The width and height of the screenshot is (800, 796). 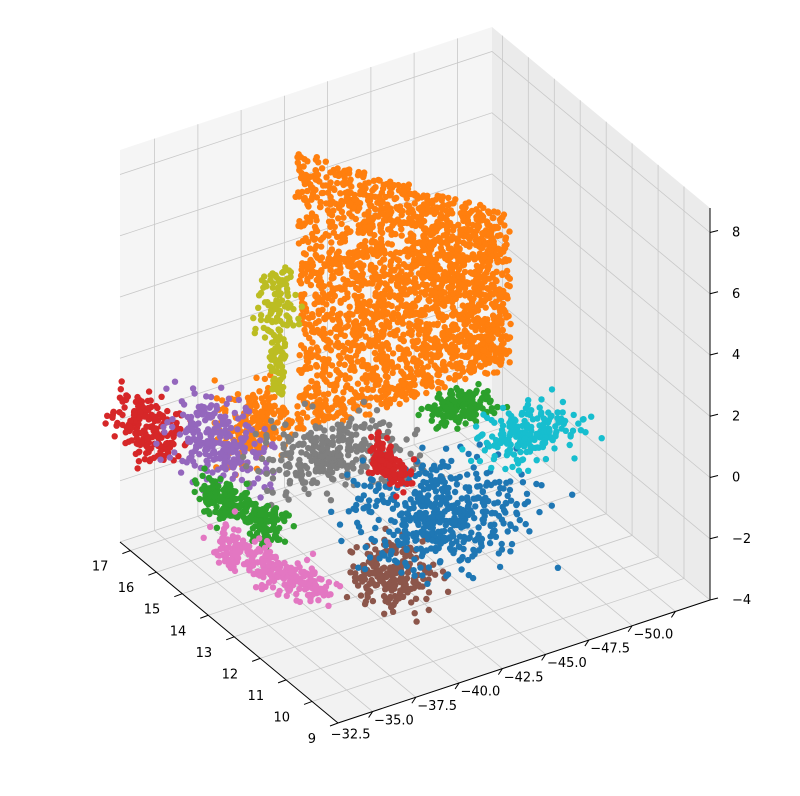 What do you see at coordinates (152, 573) in the screenshot?
I see `y-tickmark` at bounding box center [152, 573].